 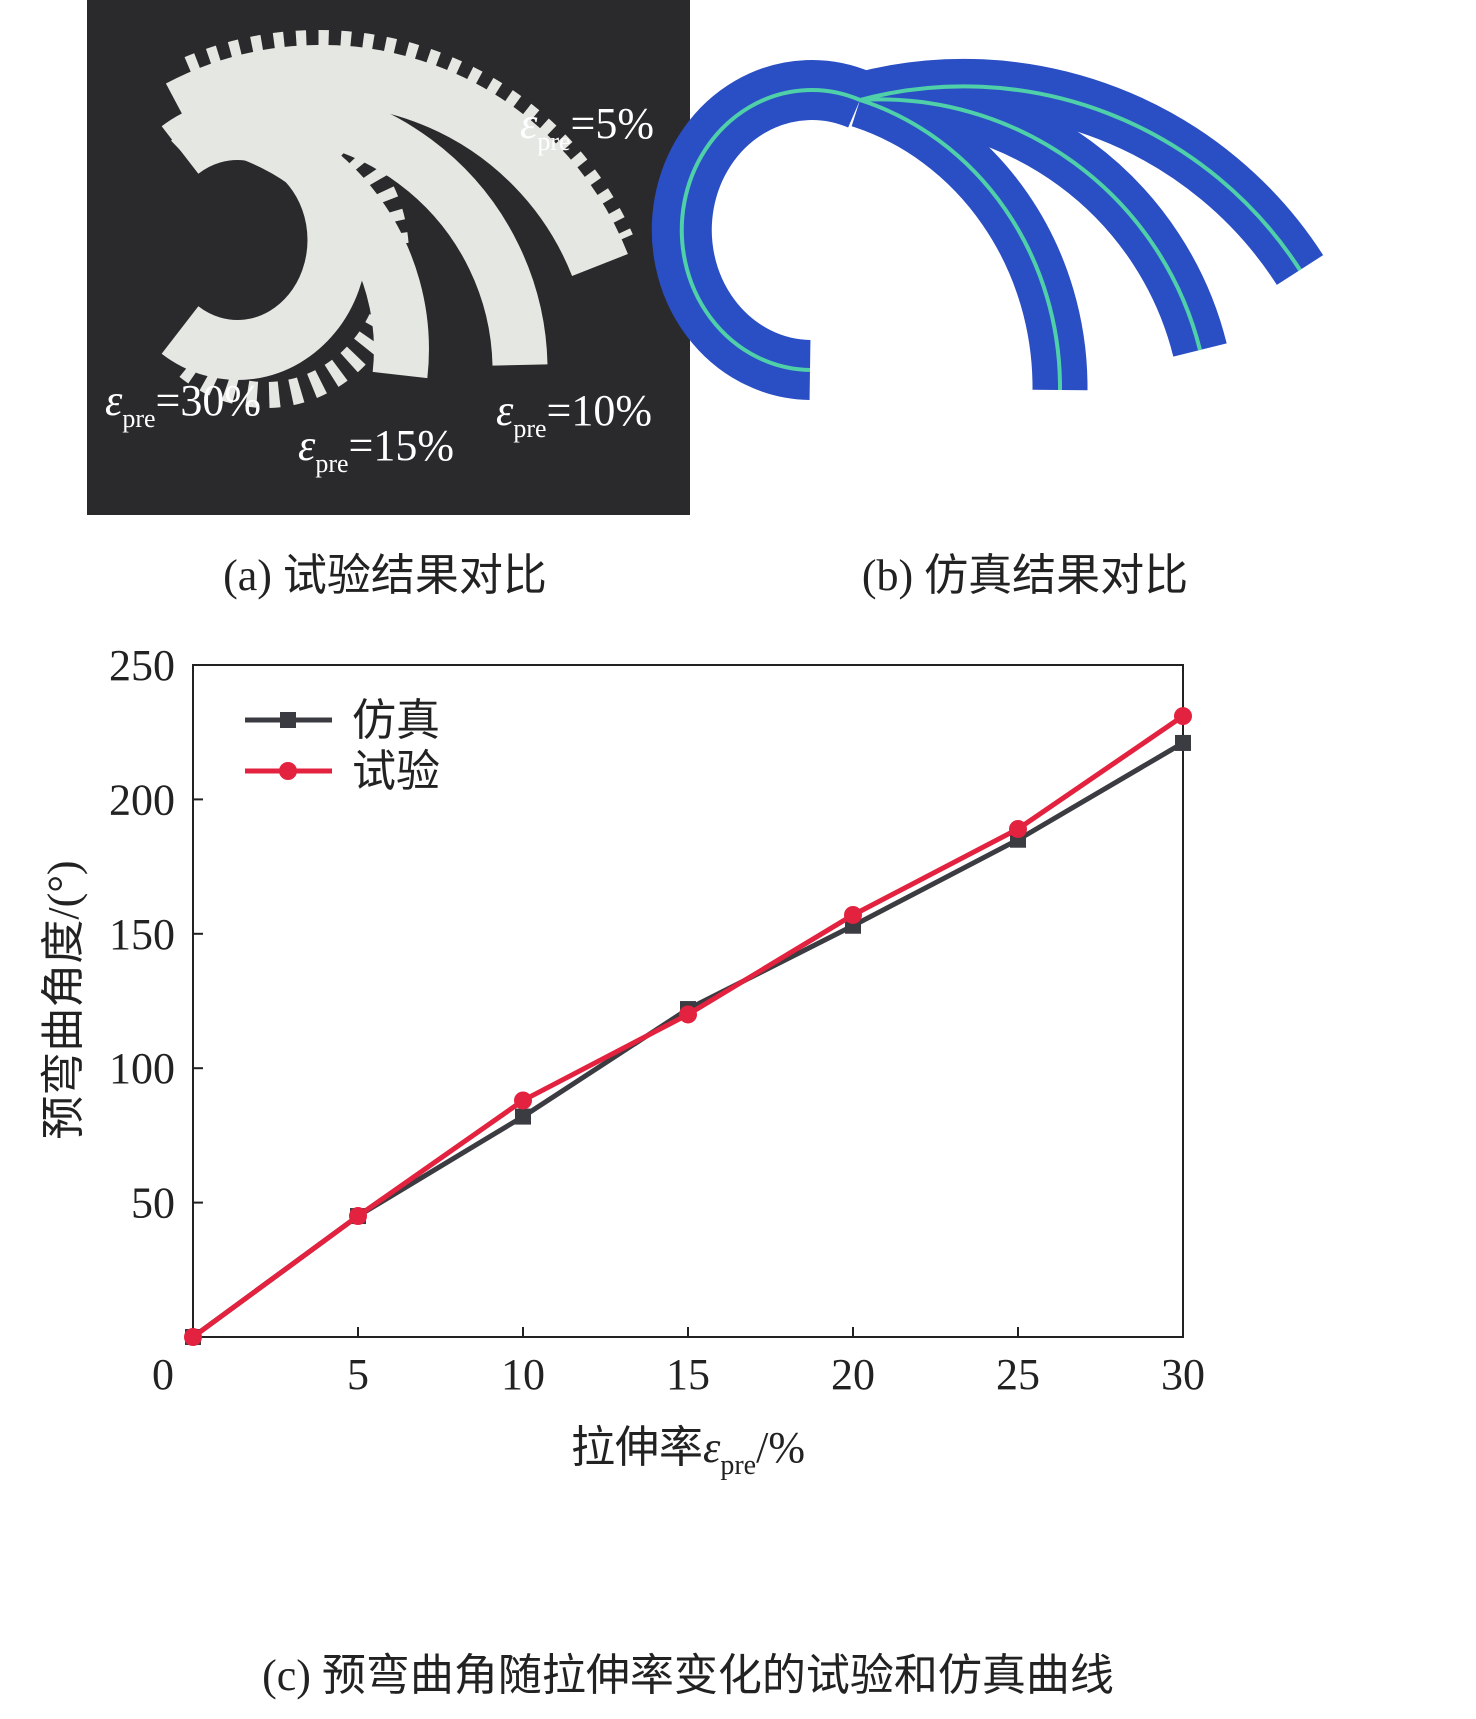 What do you see at coordinates (358, 1374) in the screenshot?
I see `x-tick-label: 5` at bounding box center [358, 1374].